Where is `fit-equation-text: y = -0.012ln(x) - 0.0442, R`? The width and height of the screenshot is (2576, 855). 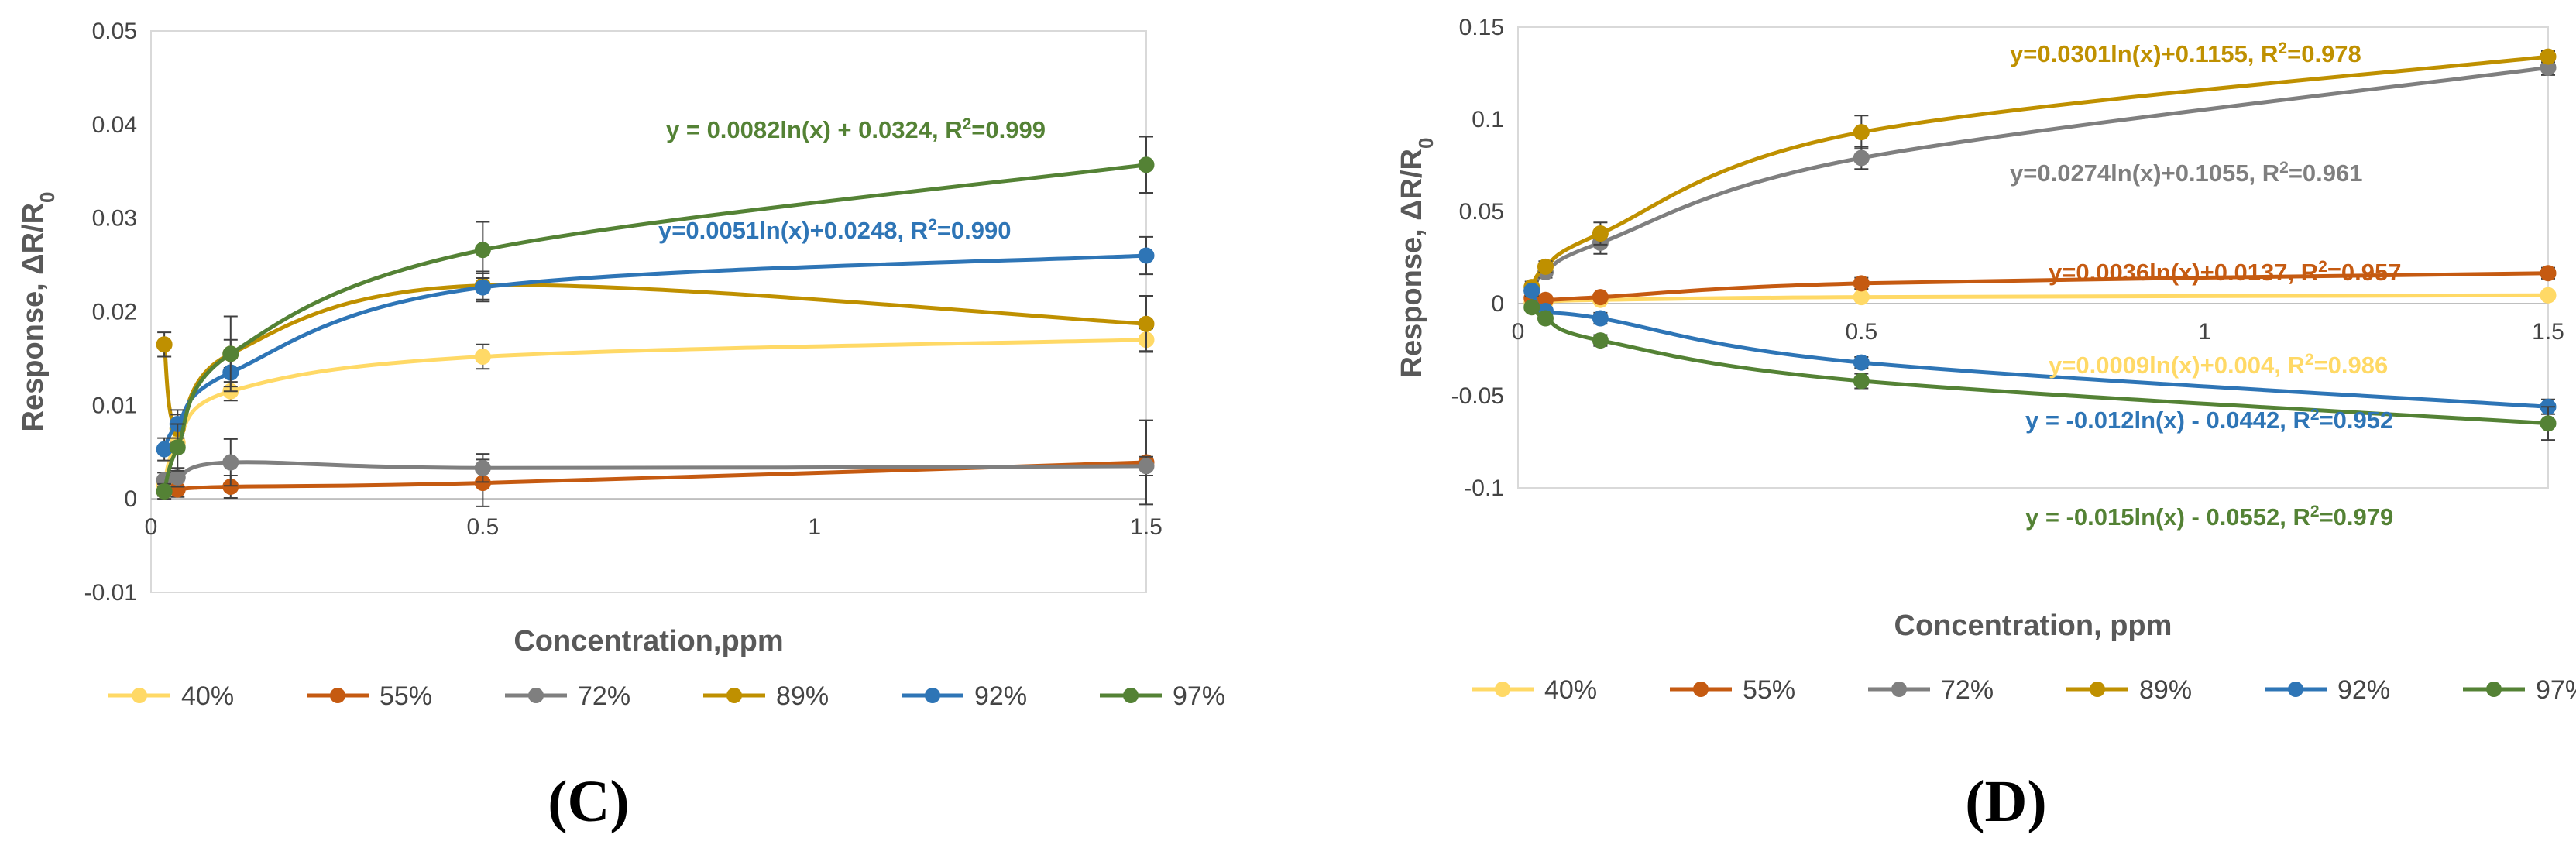 fit-equation-text: y = -0.012ln(x) - 0.0442, R is located at coordinates (2167, 420).